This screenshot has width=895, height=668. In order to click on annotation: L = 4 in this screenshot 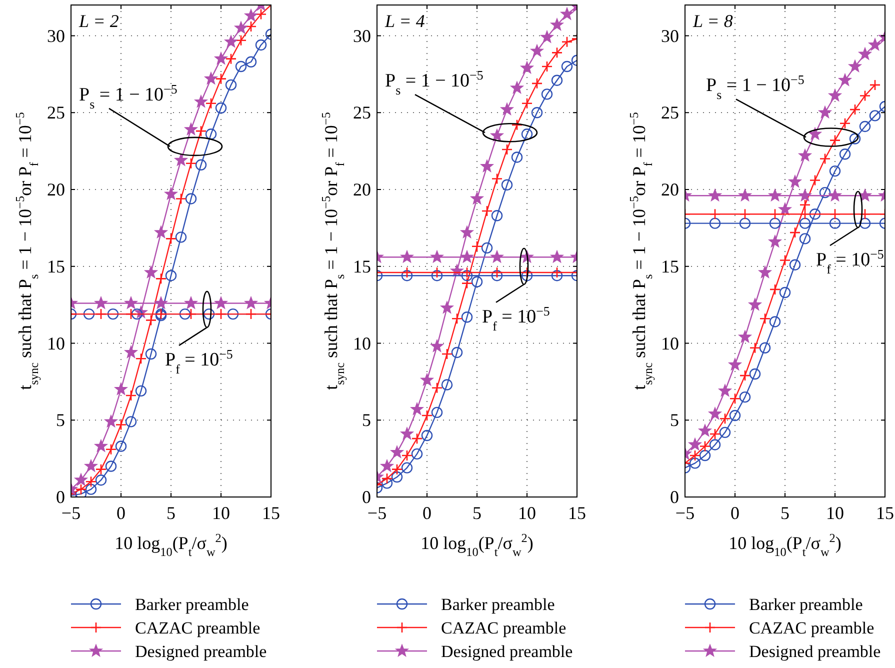, I will do `click(404, 21)`.